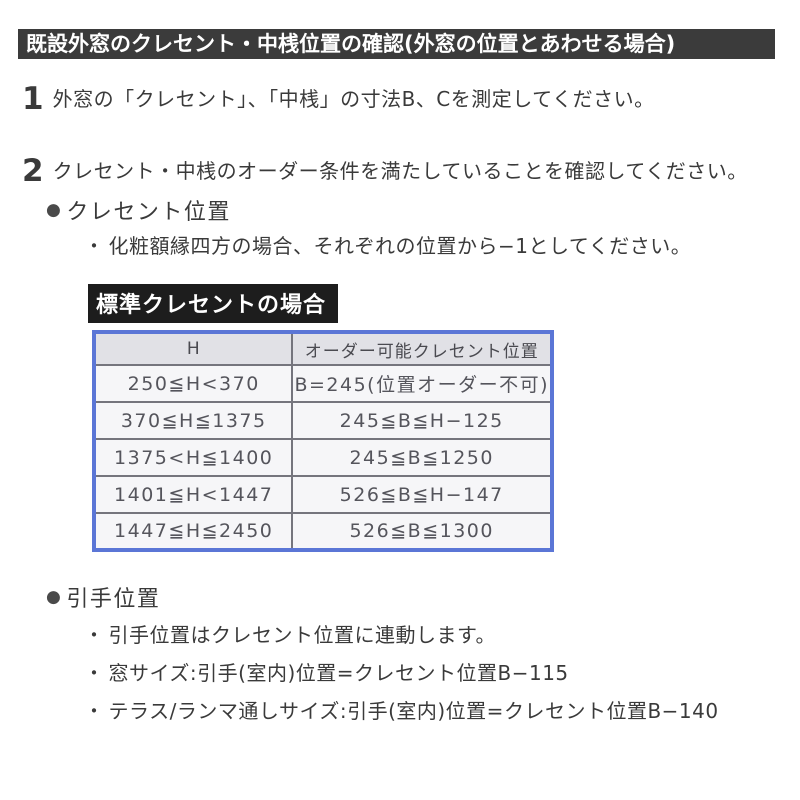 The height and width of the screenshot is (800, 800). What do you see at coordinates (193, 383) in the screenshot?
I see `table-cell-h-range: 250≦H<370` at bounding box center [193, 383].